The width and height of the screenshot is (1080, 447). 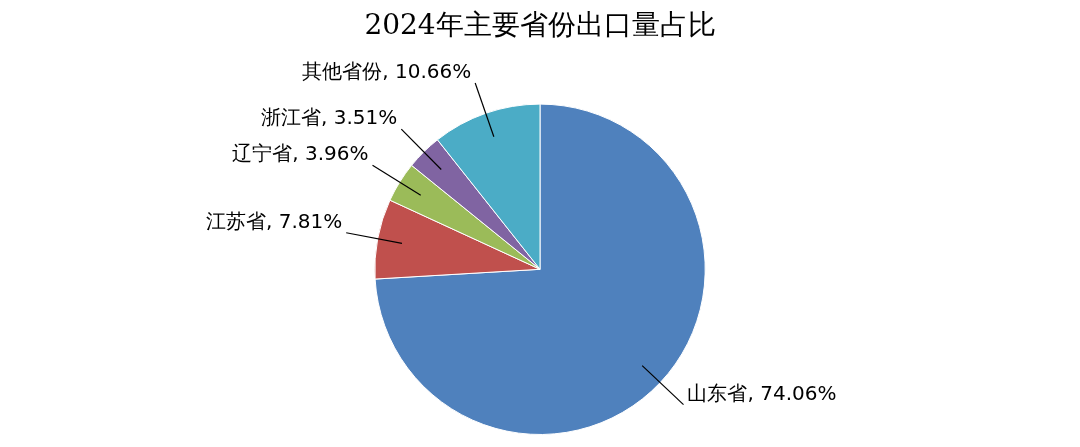 What do you see at coordinates (792, 392) in the screenshot?
I see `data-label: , 74.06%` at bounding box center [792, 392].